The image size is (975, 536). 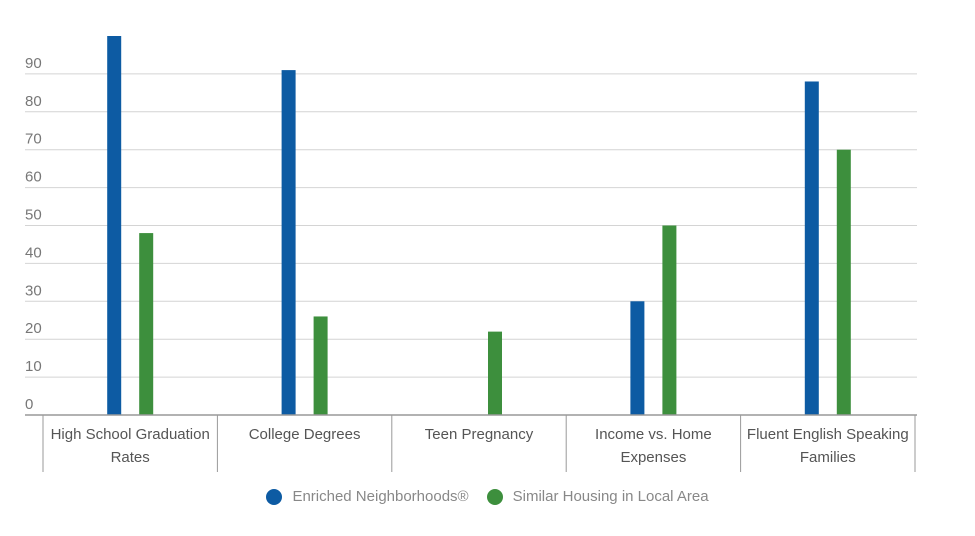 I want to click on bar-series0-cat3, so click(x=637, y=358).